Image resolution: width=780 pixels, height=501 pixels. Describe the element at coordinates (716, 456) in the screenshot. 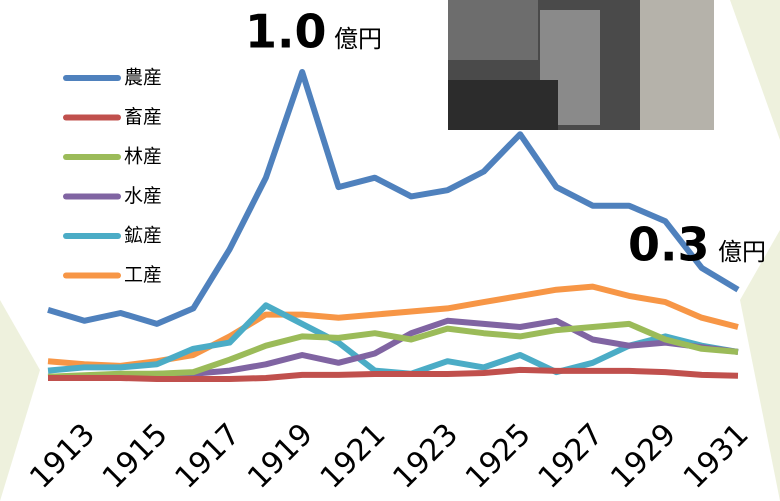

I see `x-tick-label: 1931` at that location.